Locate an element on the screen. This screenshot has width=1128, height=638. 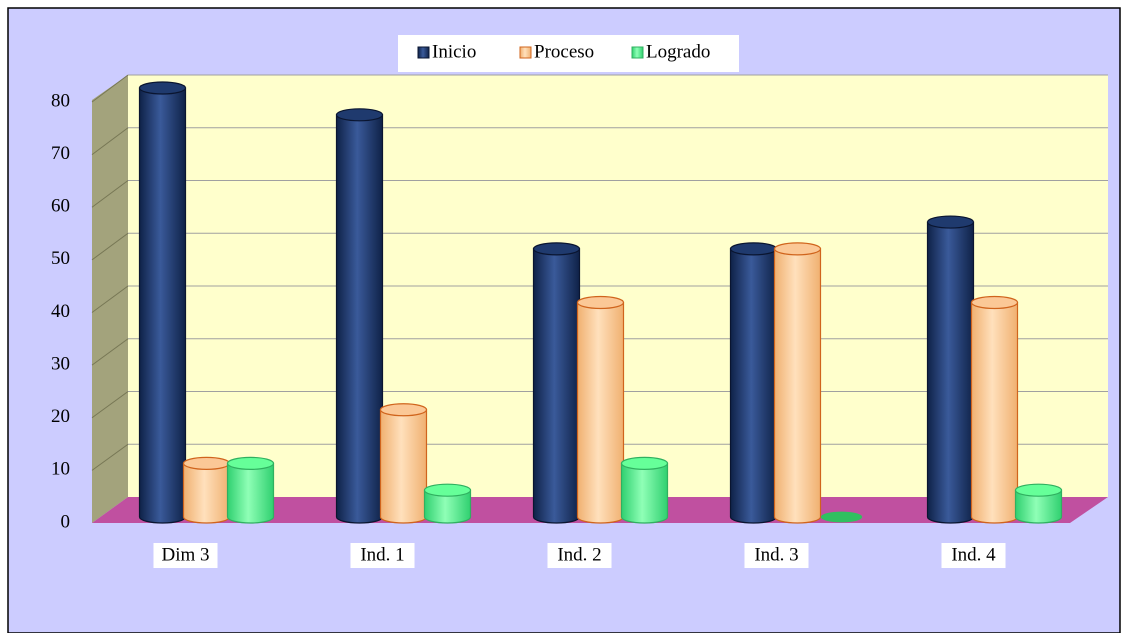
y-tick-label: 80 is located at coordinates (60, 100).